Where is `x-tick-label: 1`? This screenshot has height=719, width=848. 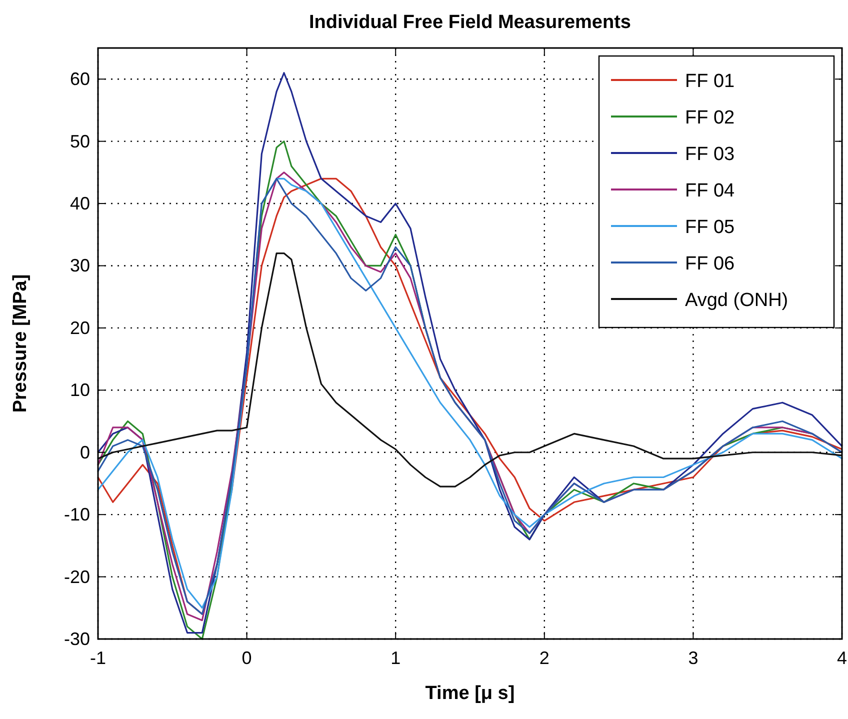
x-tick-label: 1 is located at coordinates (395, 658).